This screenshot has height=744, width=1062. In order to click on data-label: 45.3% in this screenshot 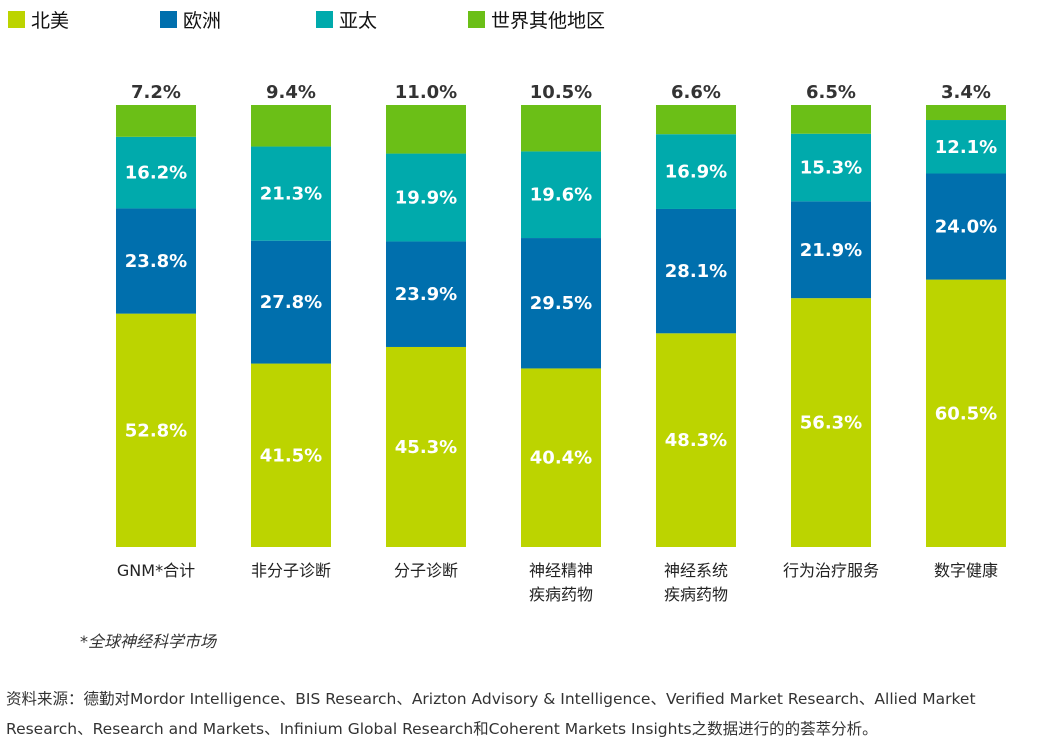, I will do `click(426, 447)`.